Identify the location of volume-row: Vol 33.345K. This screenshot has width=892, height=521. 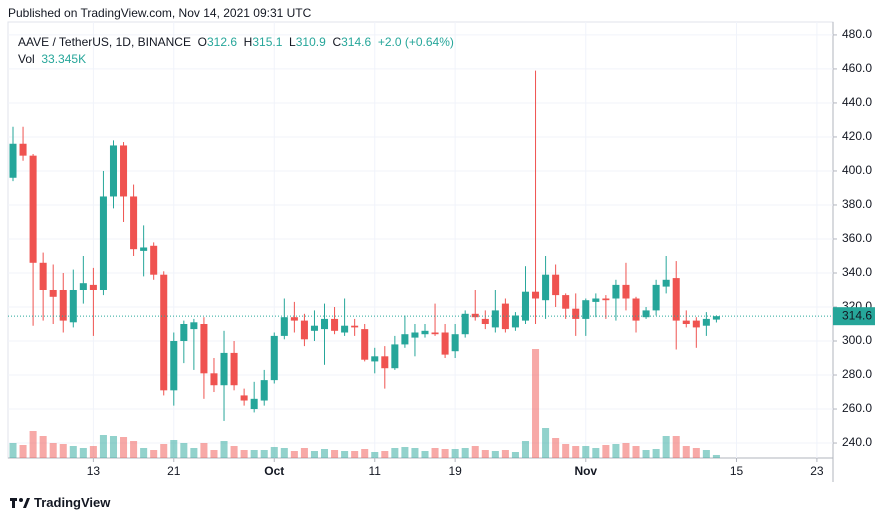
(236, 59).